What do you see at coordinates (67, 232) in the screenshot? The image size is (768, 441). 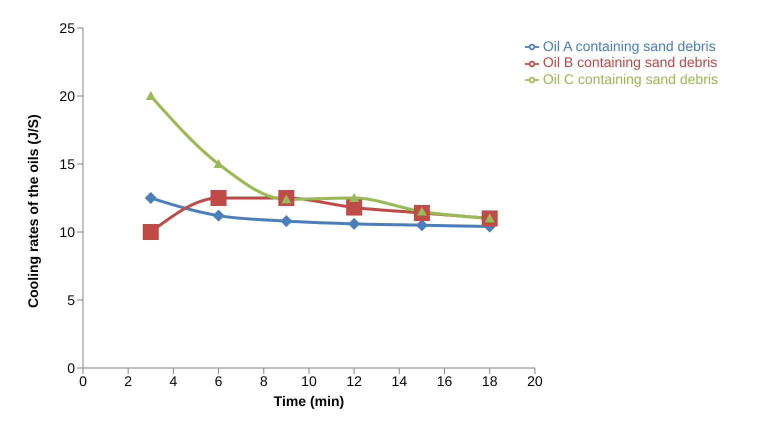 I see `y-tick-label: 10` at bounding box center [67, 232].